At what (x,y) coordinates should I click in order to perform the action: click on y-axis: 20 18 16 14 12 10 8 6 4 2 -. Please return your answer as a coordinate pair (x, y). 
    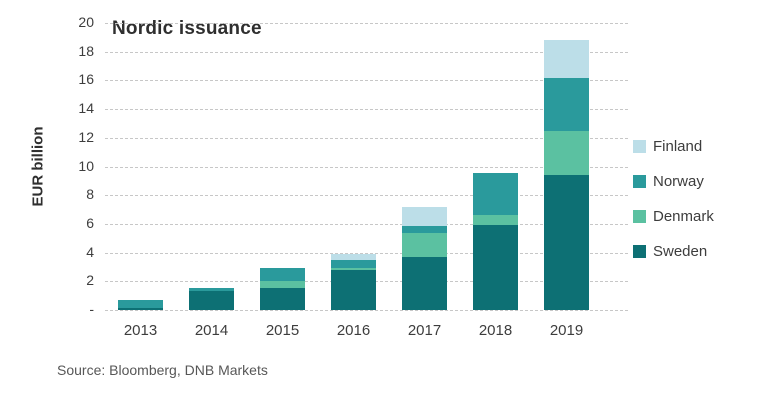
    Looking at the image, I should click on (72, 201).